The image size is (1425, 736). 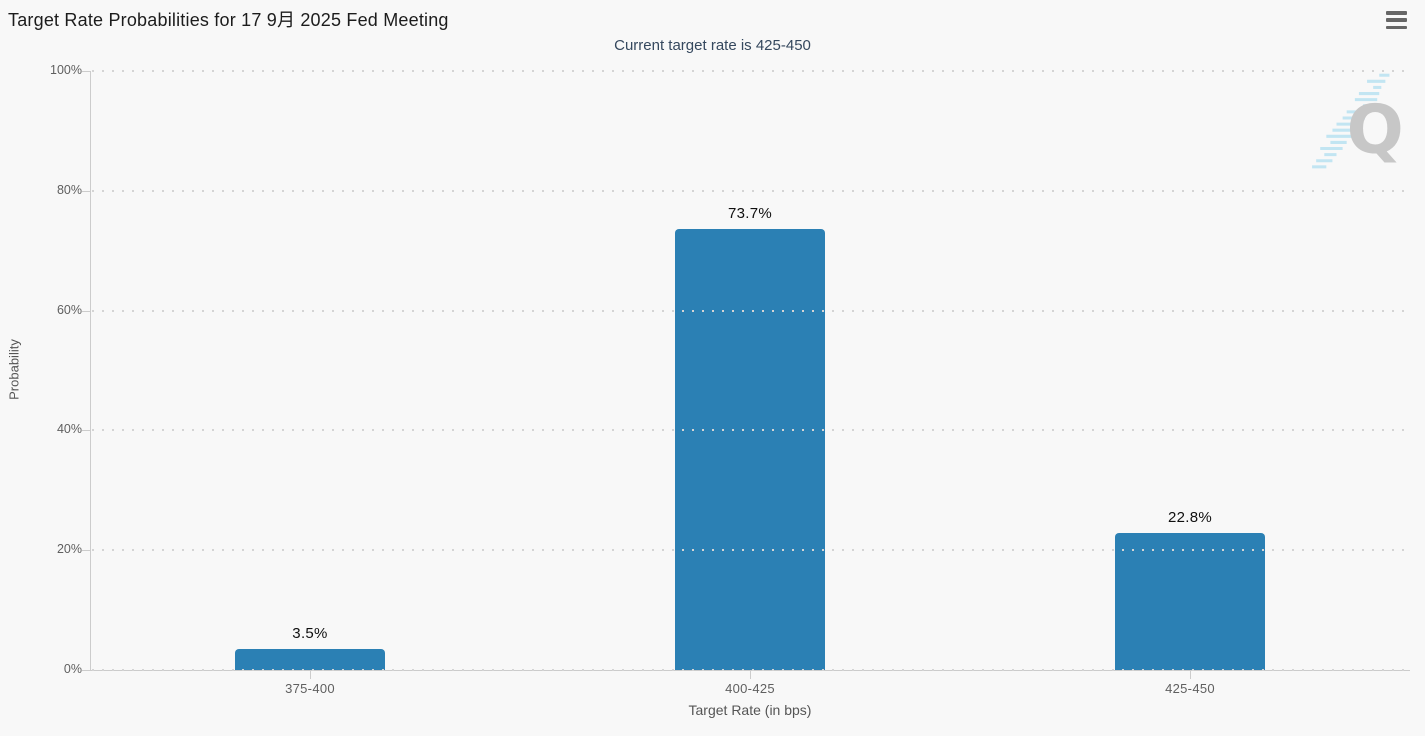 What do you see at coordinates (66, 70) in the screenshot?
I see `y-tick-label: 100%` at bounding box center [66, 70].